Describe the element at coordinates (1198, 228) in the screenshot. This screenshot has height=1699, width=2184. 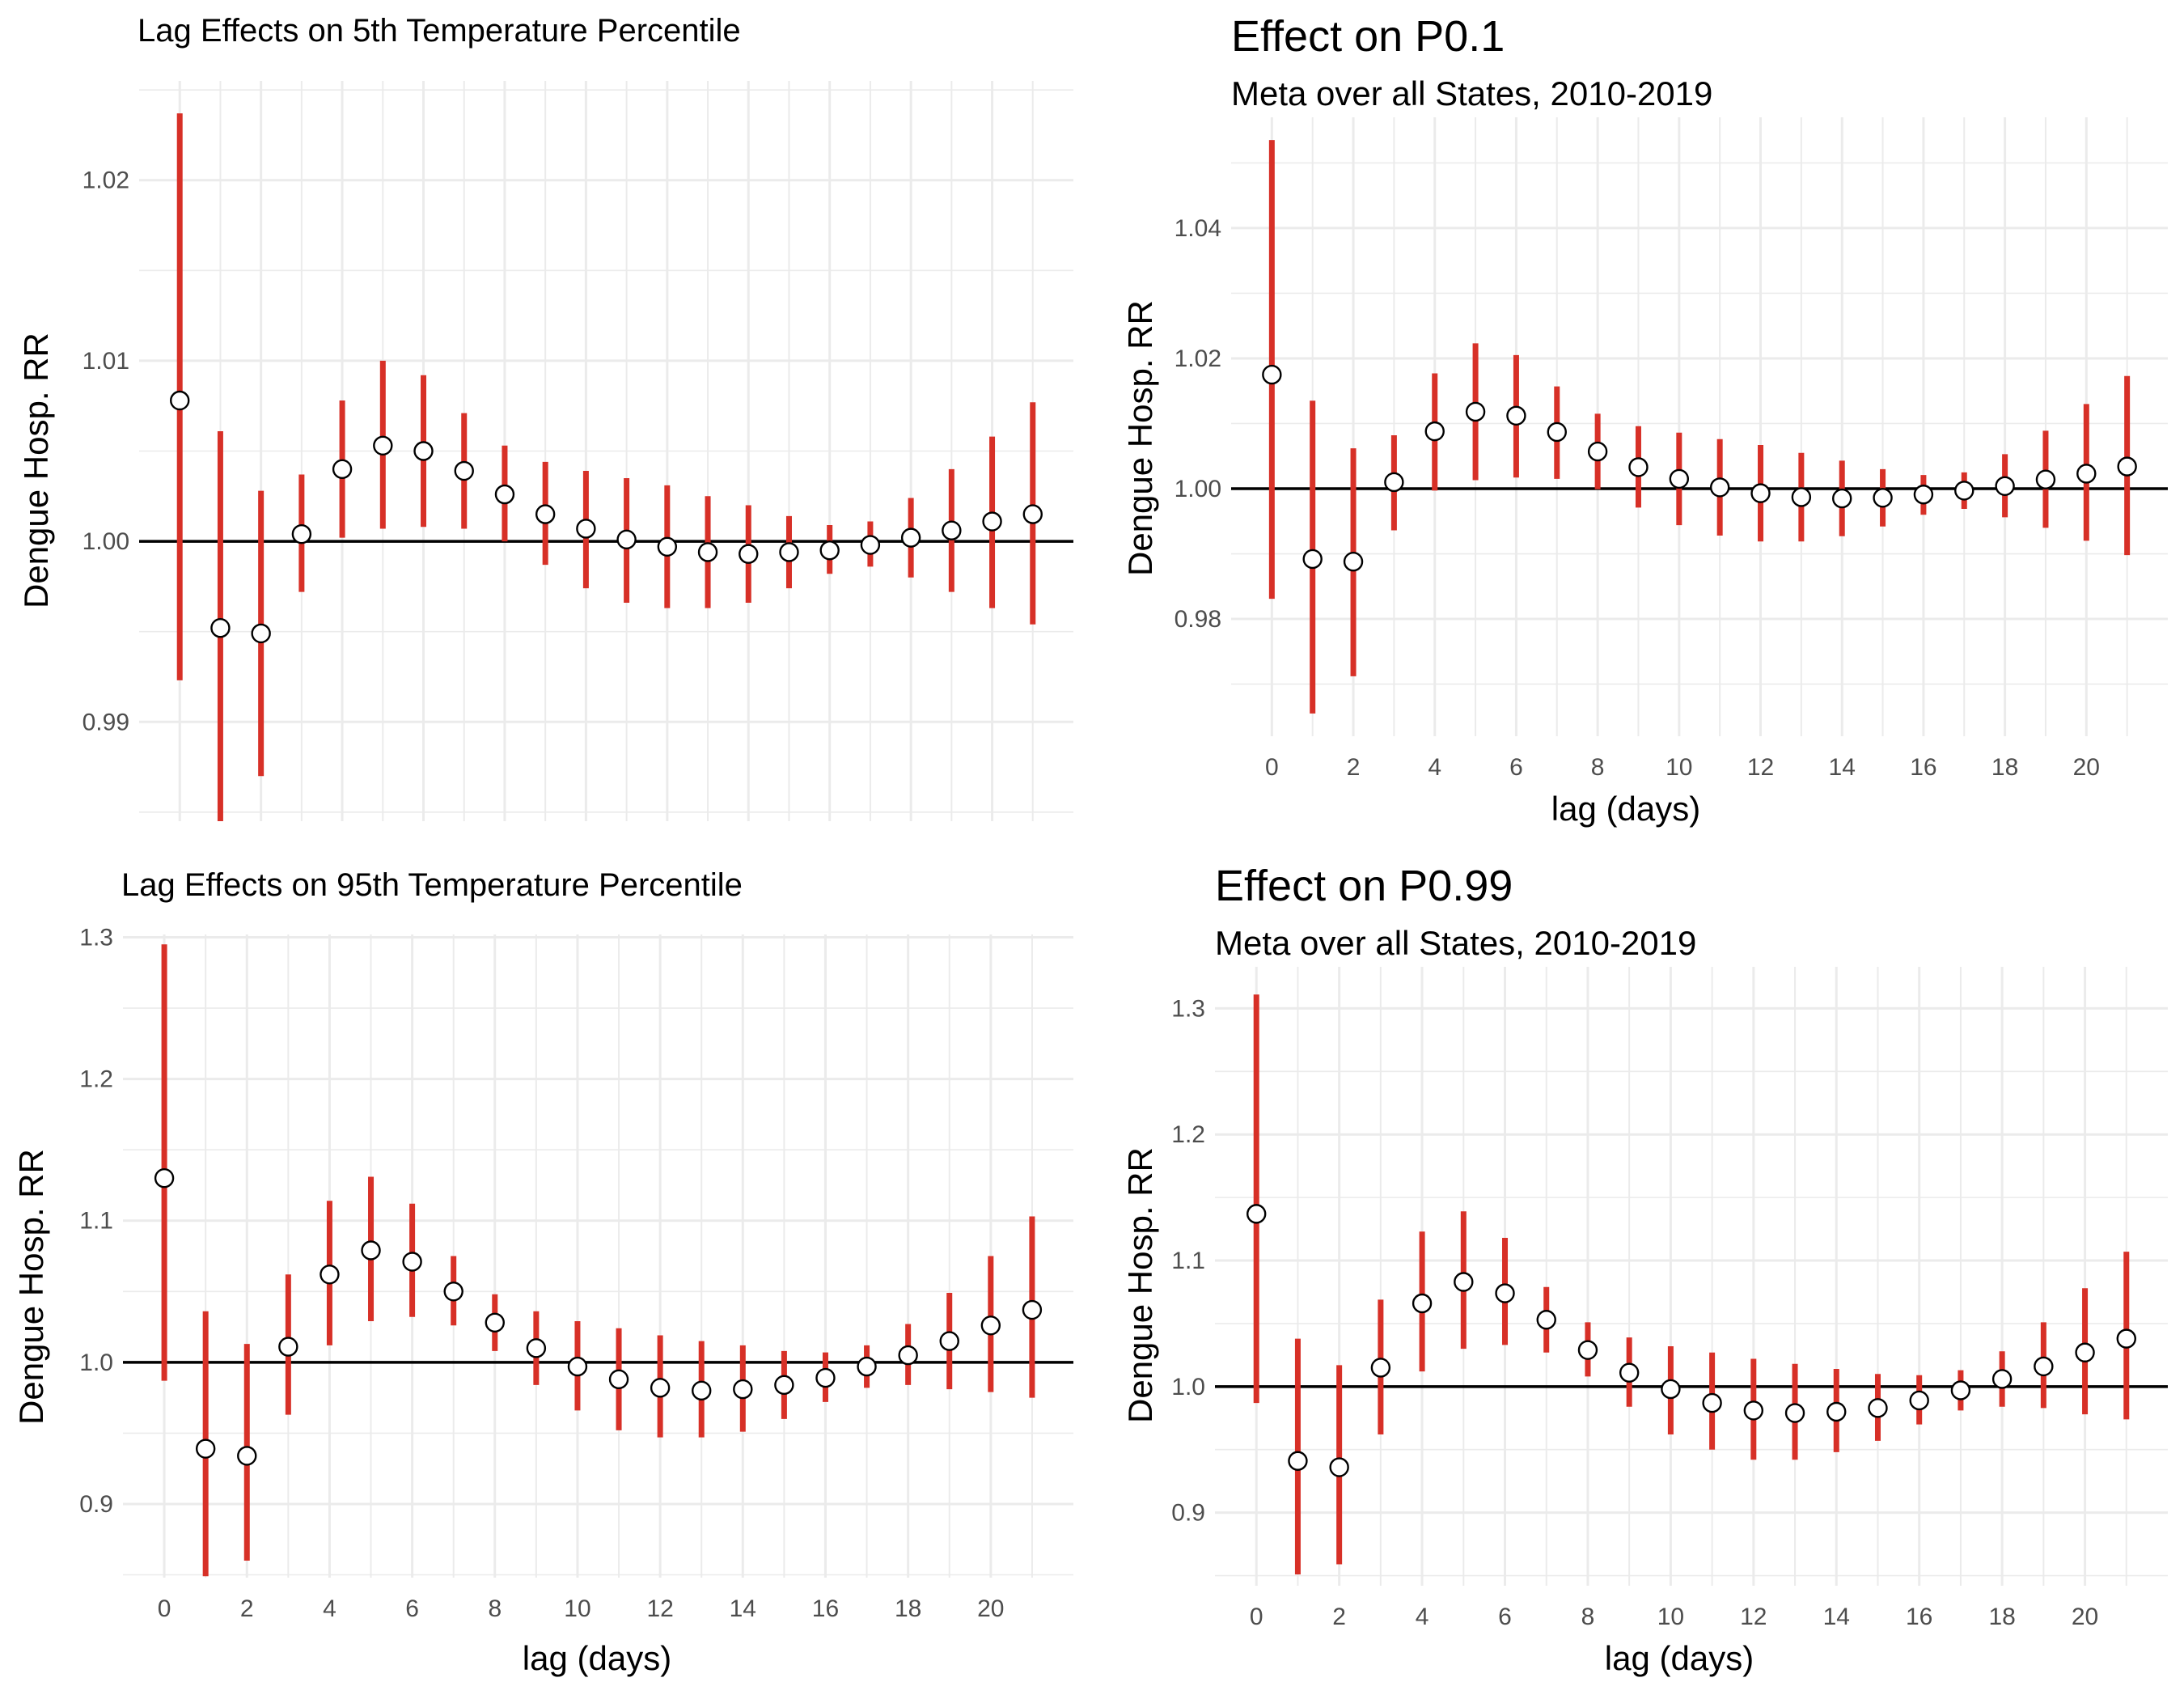
I see `y-tick-label: 1.04` at that location.